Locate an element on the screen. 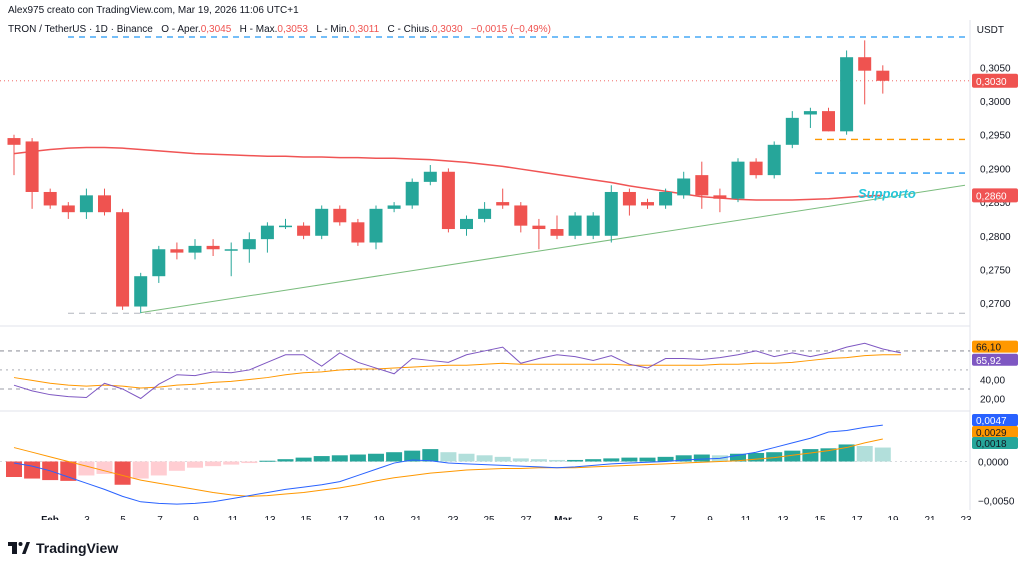 This screenshot has height=568, width=1024. x-tick-label: 7 is located at coordinates (160, 517).